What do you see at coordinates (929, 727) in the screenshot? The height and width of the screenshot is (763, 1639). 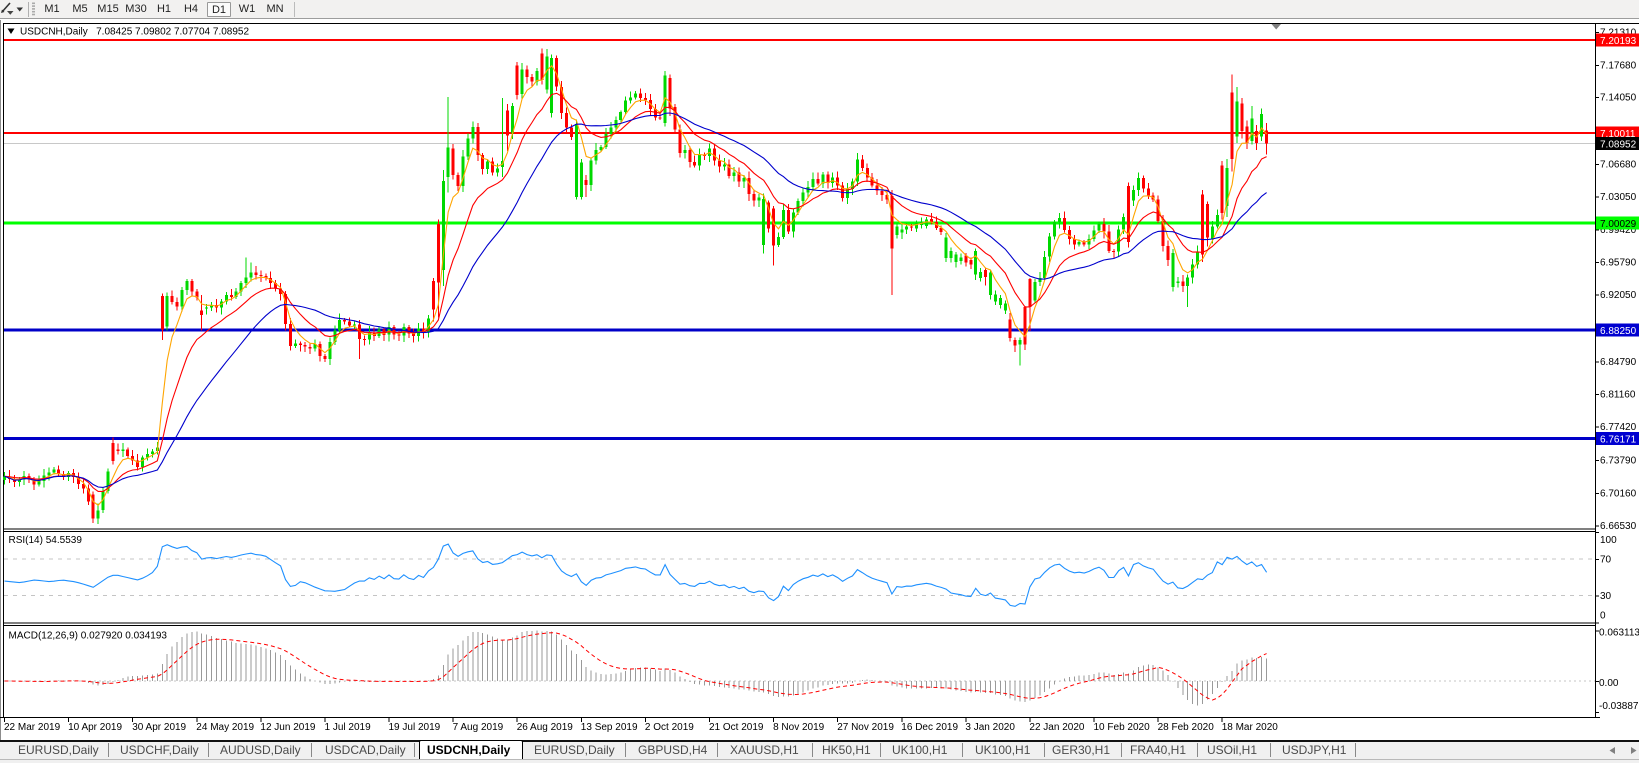 I see `svg-text: 16 Dec 2019` at bounding box center [929, 727].